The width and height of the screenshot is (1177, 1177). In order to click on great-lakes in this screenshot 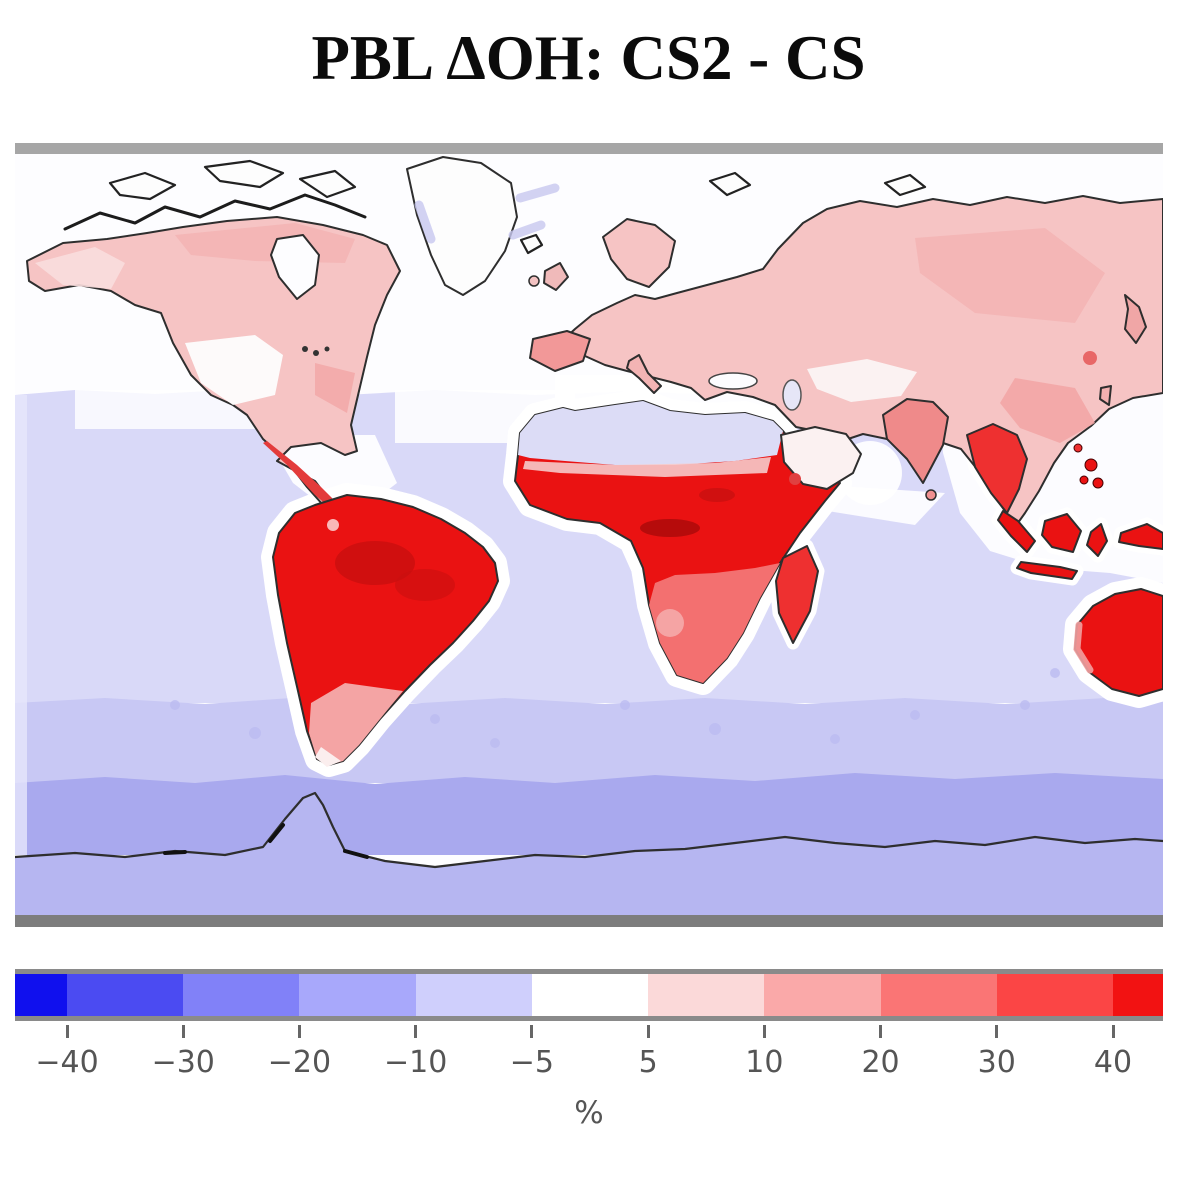, I will do `click(316, 351)`.